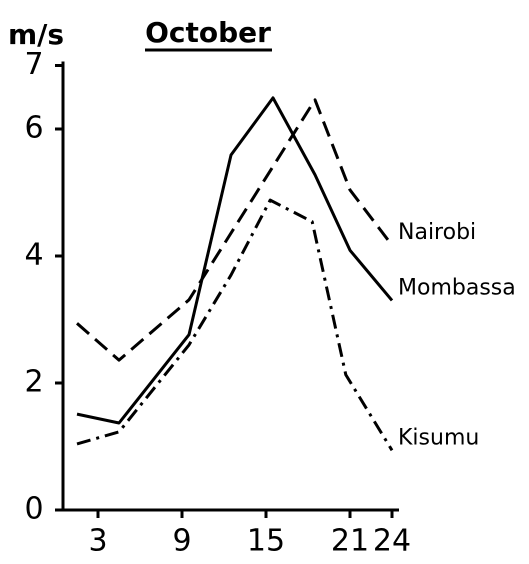 Image resolution: width=529 pixels, height=564 pixels. What do you see at coordinates (33, 382) in the screenshot?
I see `y-tick-label: 2` at bounding box center [33, 382].